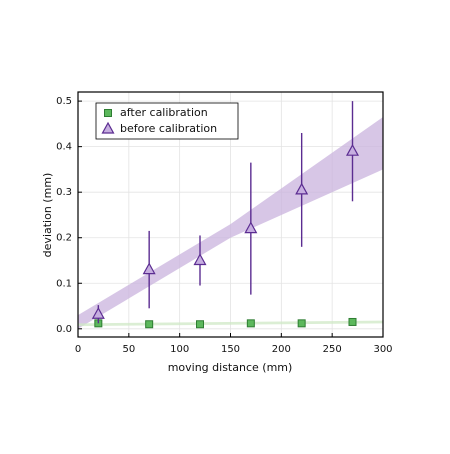 The image size is (450, 454). What do you see at coordinates (64, 238) in the screenshot?
I see `y-tick-label: 0.2` at bounding box center [64, 238].